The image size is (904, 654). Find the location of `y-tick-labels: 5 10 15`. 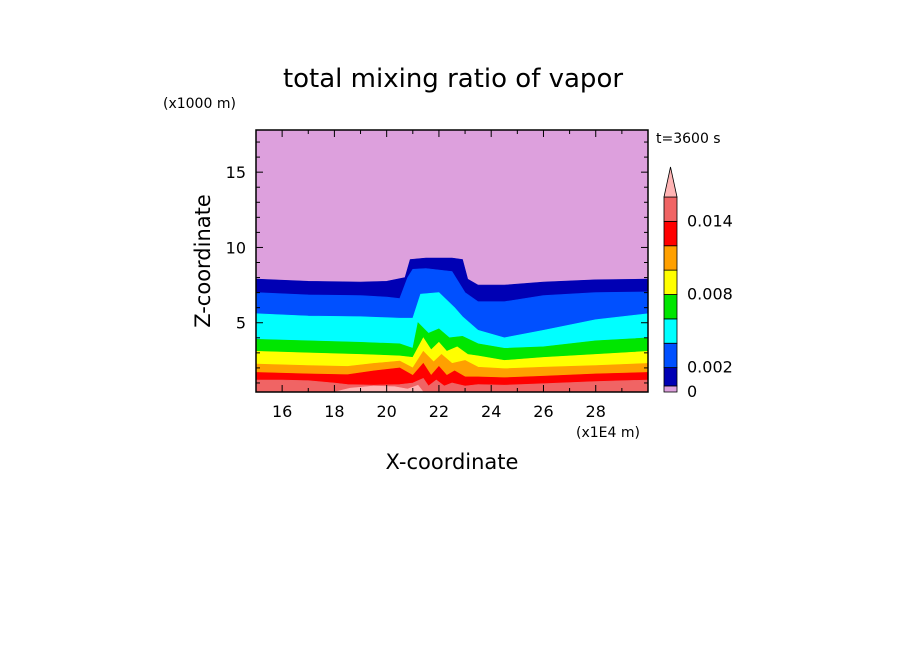

y-tick-labels: 5 10 15 is located at coordinates (236, 248).